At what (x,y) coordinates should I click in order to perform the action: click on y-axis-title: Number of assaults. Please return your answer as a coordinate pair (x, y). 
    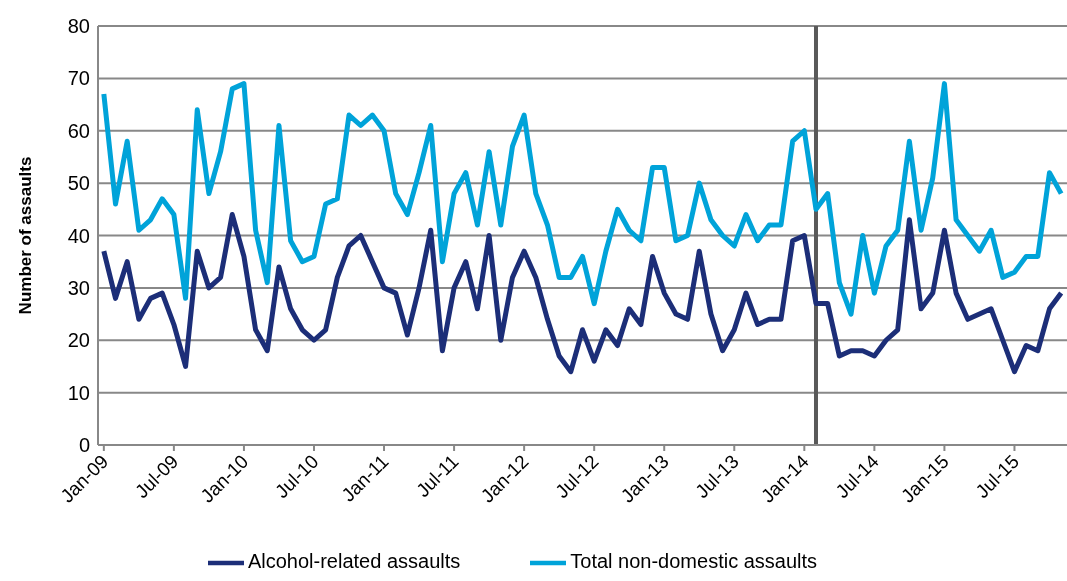
    Looking at the image, I should click on (26, 235).